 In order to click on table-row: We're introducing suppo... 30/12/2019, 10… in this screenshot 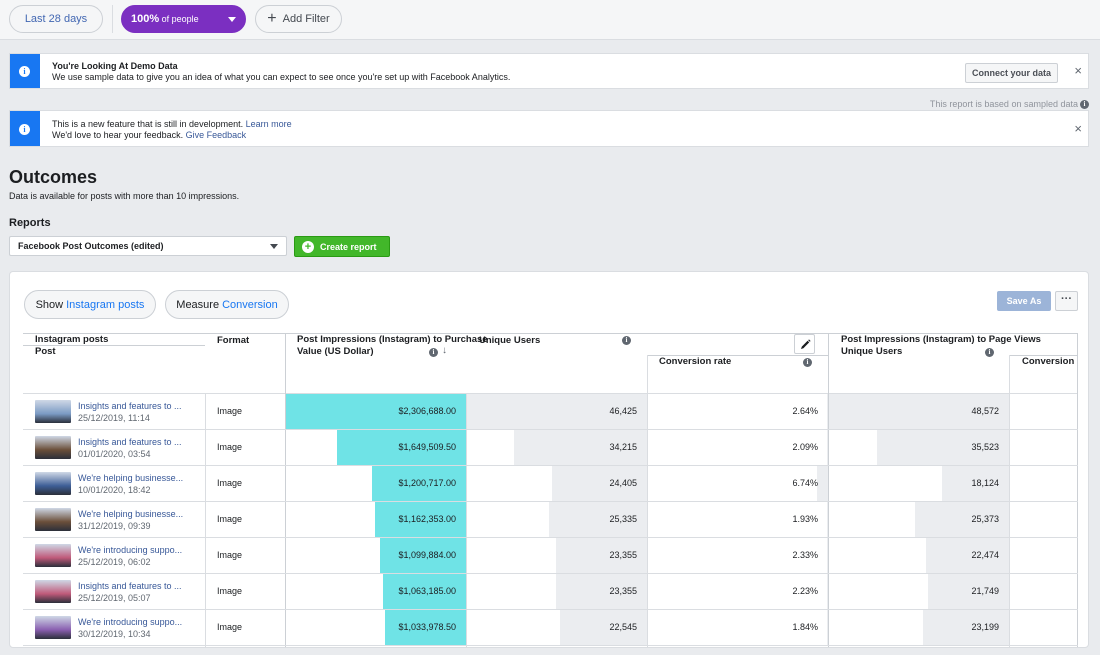, I will do `click(550, 628)`.